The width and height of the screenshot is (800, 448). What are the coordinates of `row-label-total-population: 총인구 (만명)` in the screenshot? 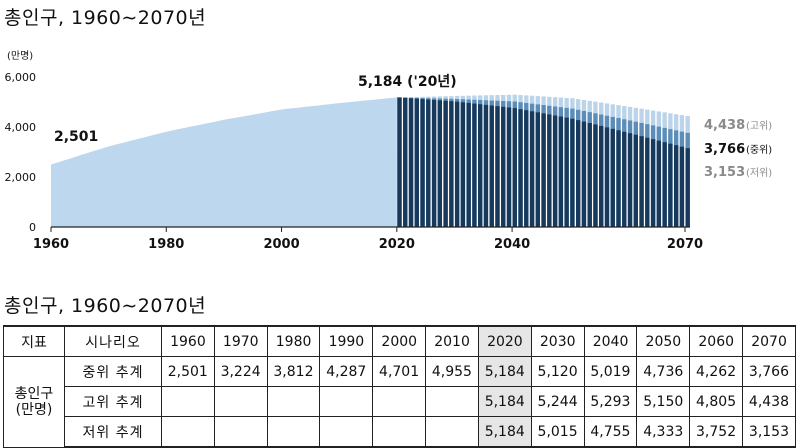 It's located at (34, 402).